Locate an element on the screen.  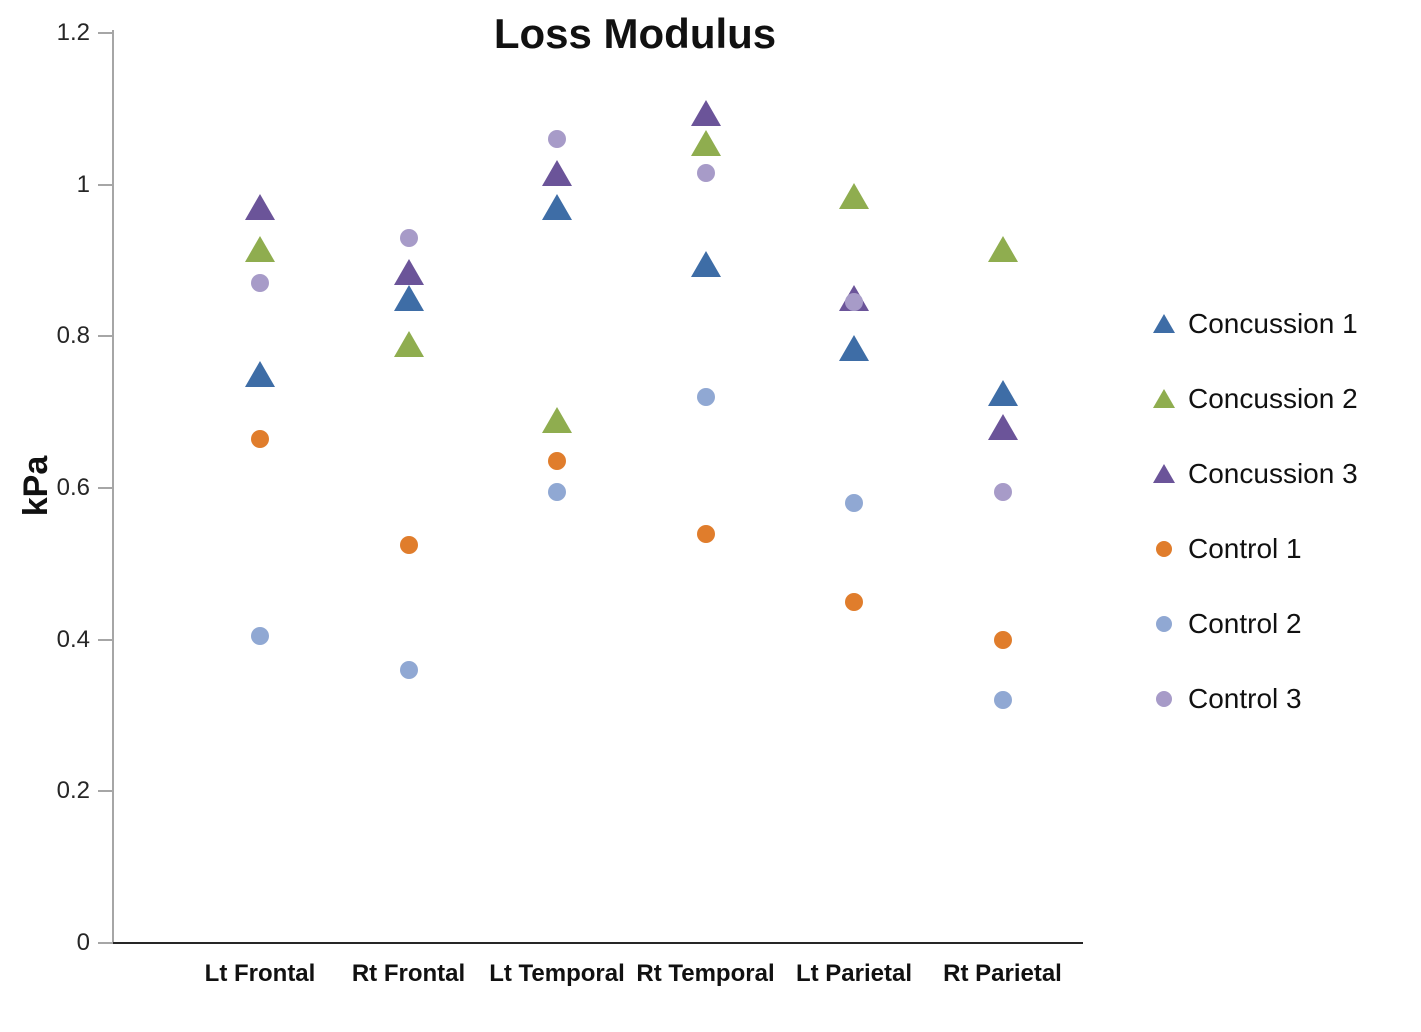
x-category-label: Rt Parietal is located at coordinates (1002, 973).